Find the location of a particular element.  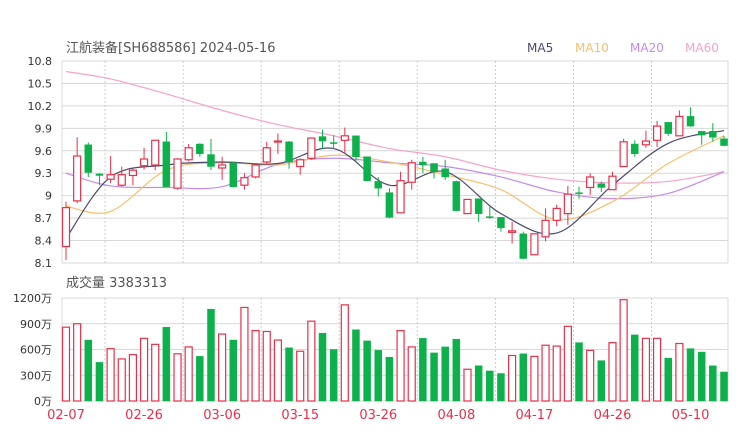

date-label: 04-08 is located at coordinates (456, 415).